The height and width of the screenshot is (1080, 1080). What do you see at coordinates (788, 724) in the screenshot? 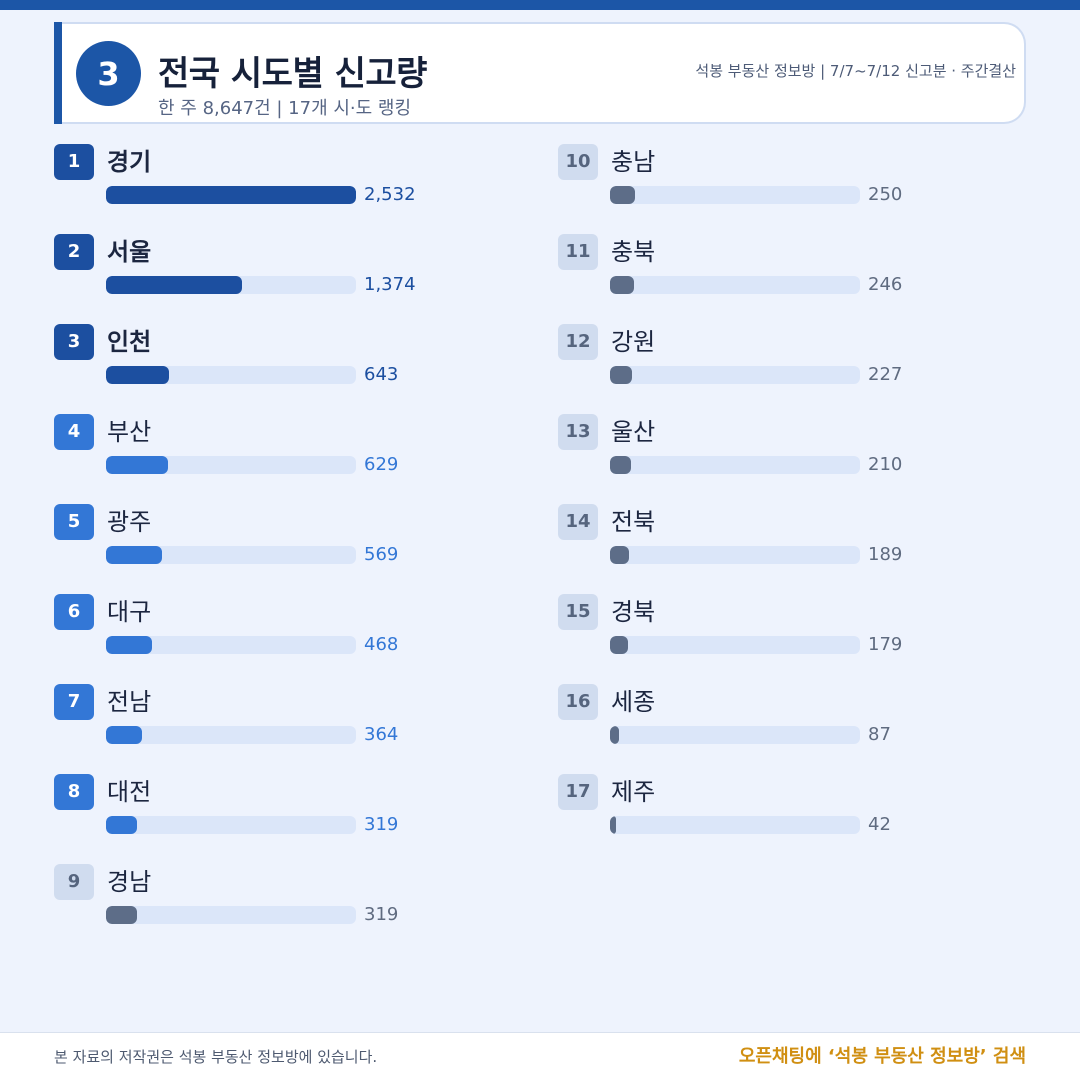
I see `ranking-row: 16 세종 87` at bounding box center [788, 724].